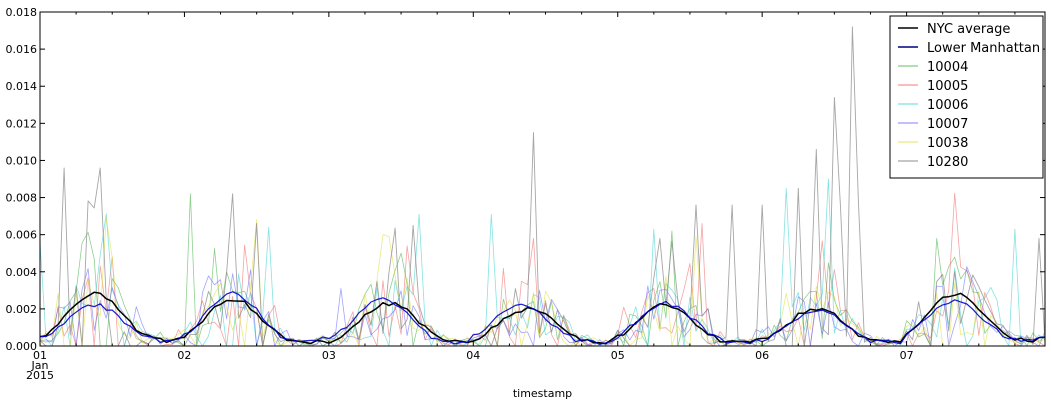 The height and width of the screenshot is (406, 1051). I want to click on series-line-lower-manhattan, so click(542, 318).